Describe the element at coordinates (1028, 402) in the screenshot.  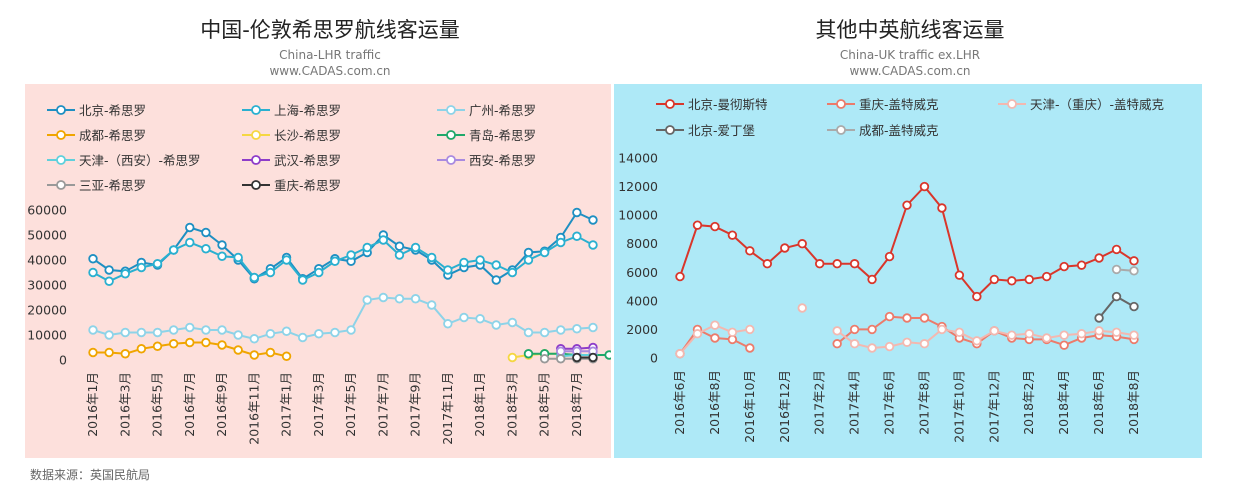
I see `x-tick-label: 2018年2月` at that location.